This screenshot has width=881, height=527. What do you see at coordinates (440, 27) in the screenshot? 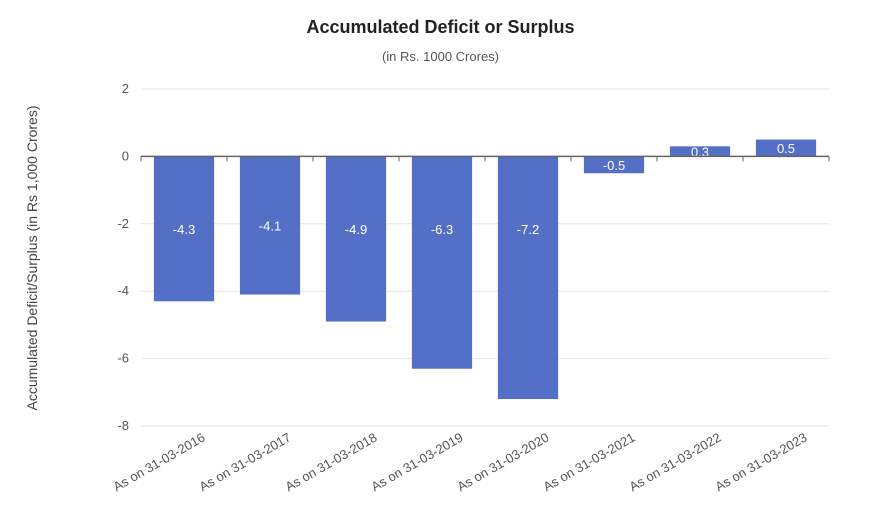
I see `chart-title: Accumulated Deficit or Surplus` at bounding box center [440, 27].